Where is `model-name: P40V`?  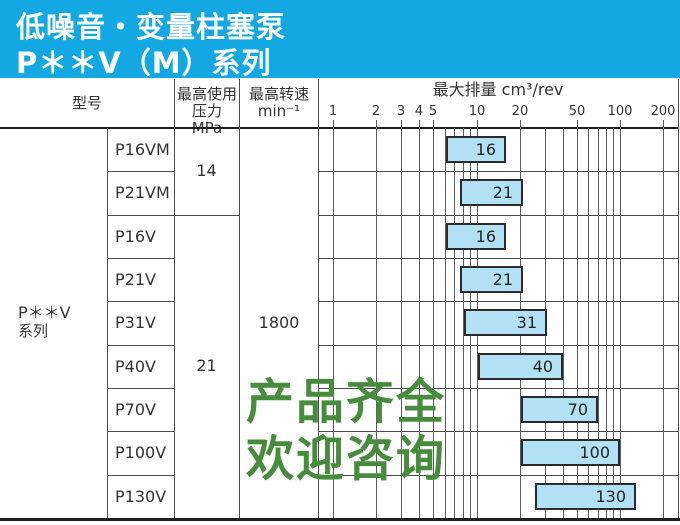
model-name: P40V is located at coordinates (135, 366).